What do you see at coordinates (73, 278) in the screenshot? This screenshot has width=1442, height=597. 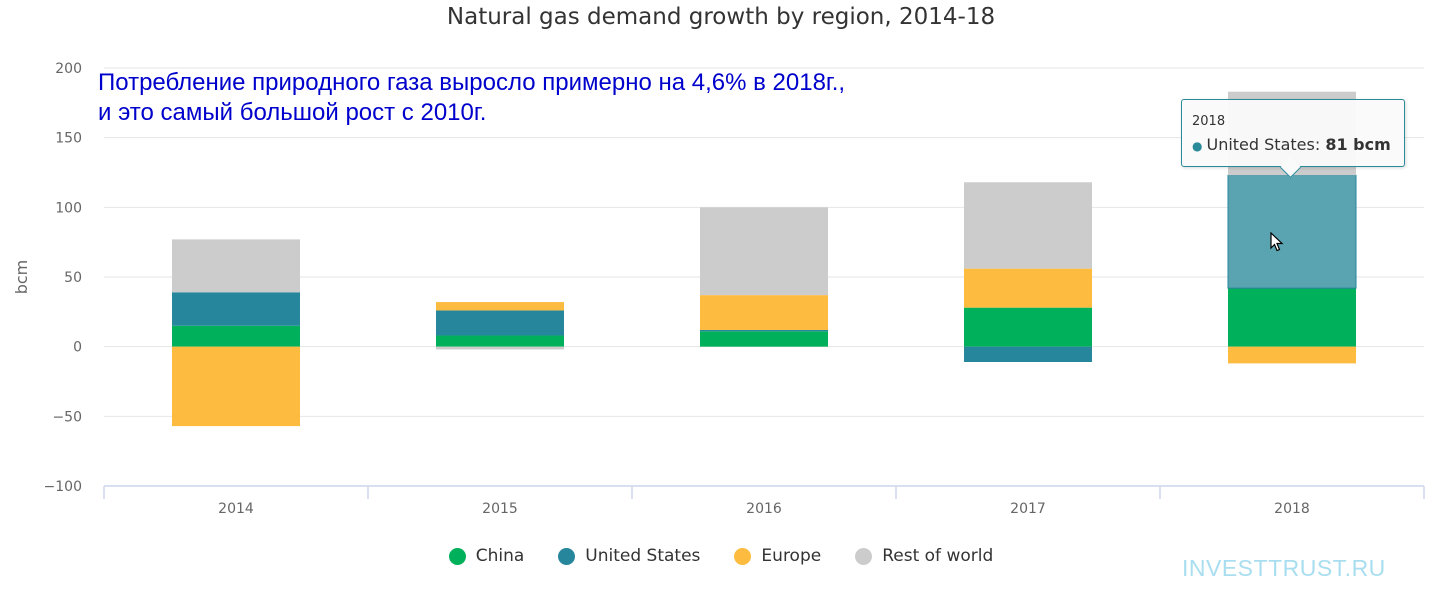 I see `y-tick-label: 50` at bounding box center [73, 278].